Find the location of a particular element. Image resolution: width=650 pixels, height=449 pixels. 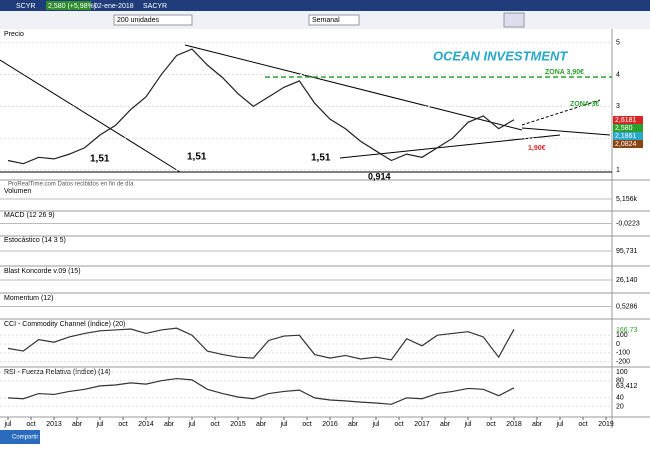

value-label: 2,1861 is located at coordinates (626, 136).